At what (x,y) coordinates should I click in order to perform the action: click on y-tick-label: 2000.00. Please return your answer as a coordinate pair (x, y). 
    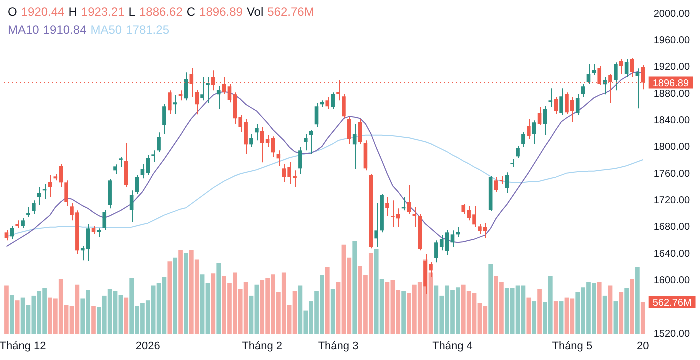
    Looking at the image, I should click on (672, 14).